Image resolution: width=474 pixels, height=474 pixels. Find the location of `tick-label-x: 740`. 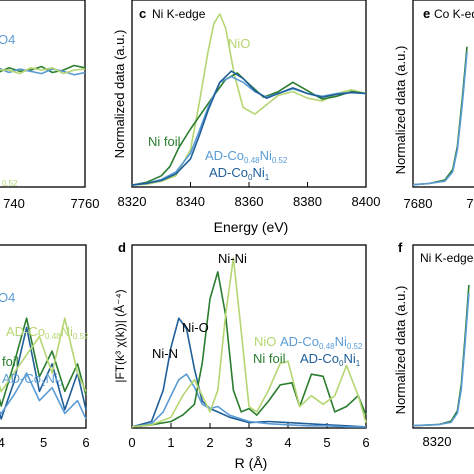

tick-label-x: 740 is located at coordinates (14, 203).